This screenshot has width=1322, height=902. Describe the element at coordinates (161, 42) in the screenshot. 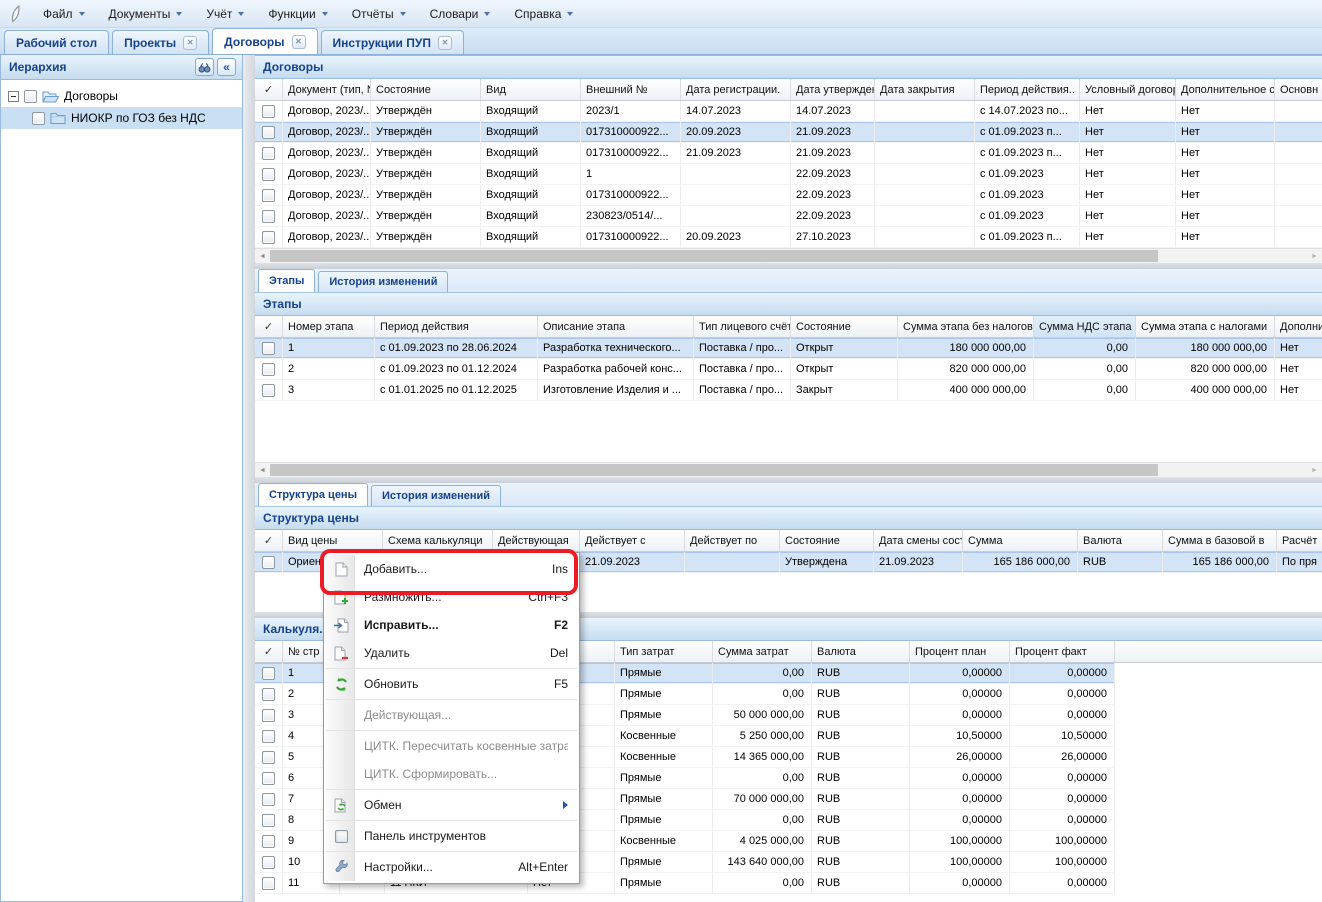

I see `tab-projects: Проекты` at that location.